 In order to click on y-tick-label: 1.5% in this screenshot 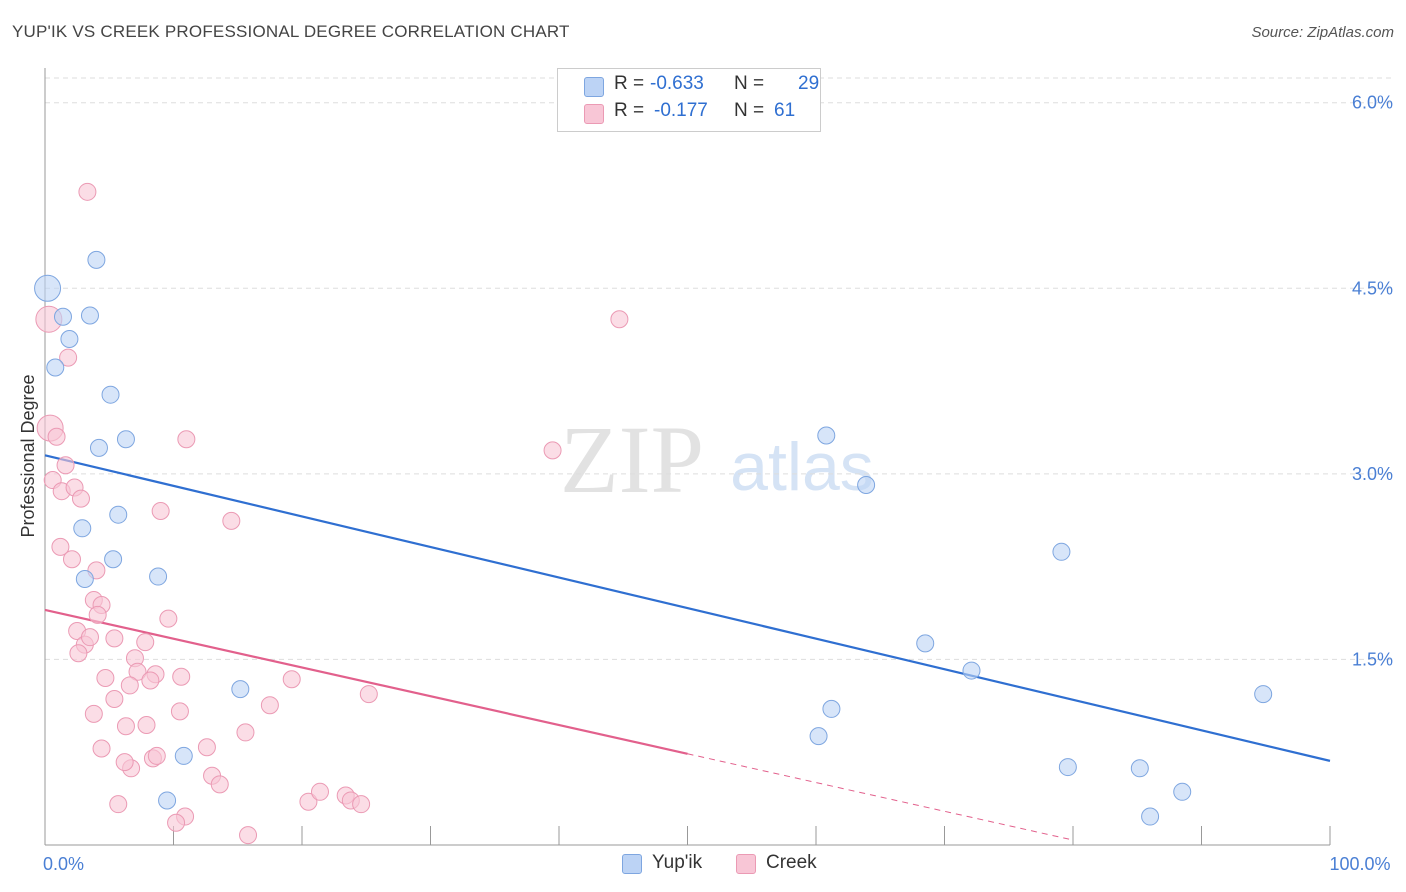, I will do `click(1372, 659)`.